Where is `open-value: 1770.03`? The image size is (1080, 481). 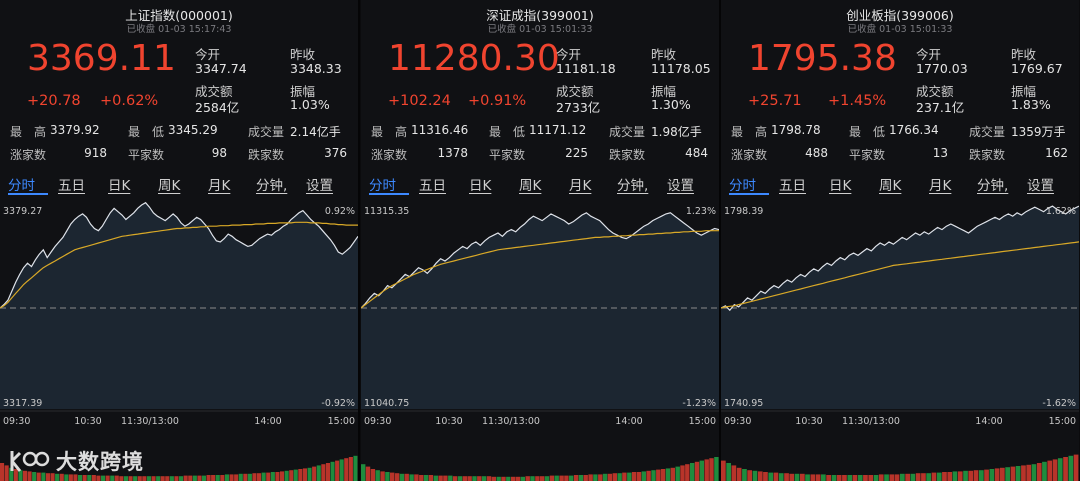
open-value: 1770.03 is located at coordinates (942, 68).